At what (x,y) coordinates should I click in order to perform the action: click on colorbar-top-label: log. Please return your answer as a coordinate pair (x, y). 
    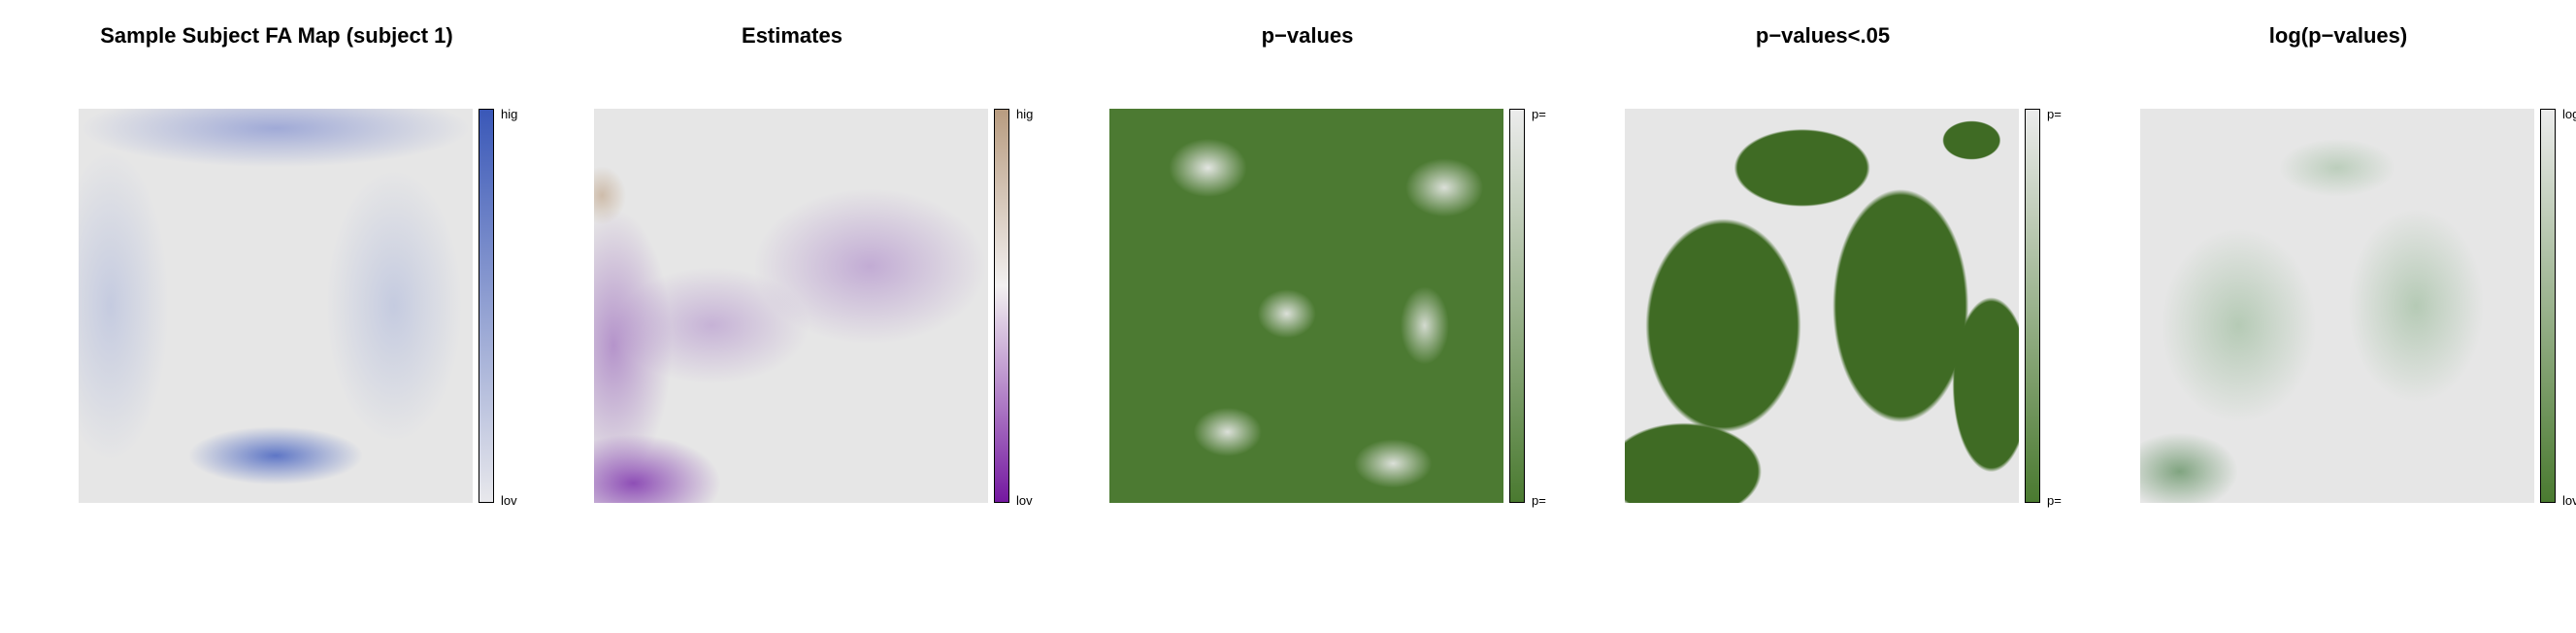
    Looking at the image, I should click on (2569, 114).